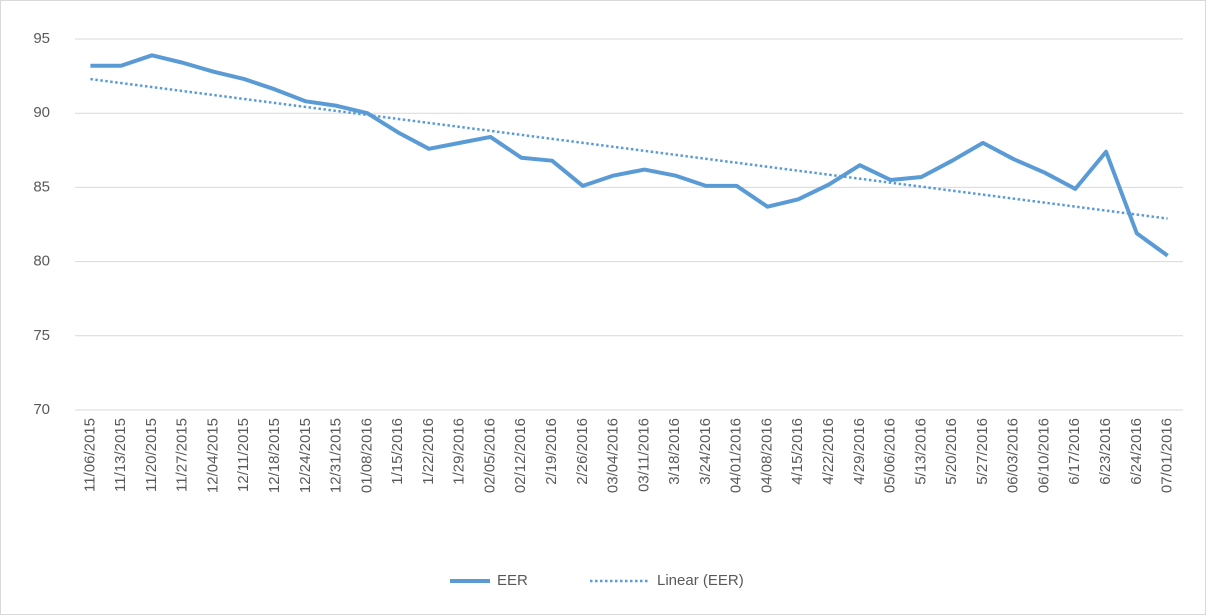 The width and height of the screenshot is (1206, 615). What do you see at coordinates (336, 455) in the screenshot?
I see `x-tick-label: 12/31/2015` at bounding box center [336, 455].